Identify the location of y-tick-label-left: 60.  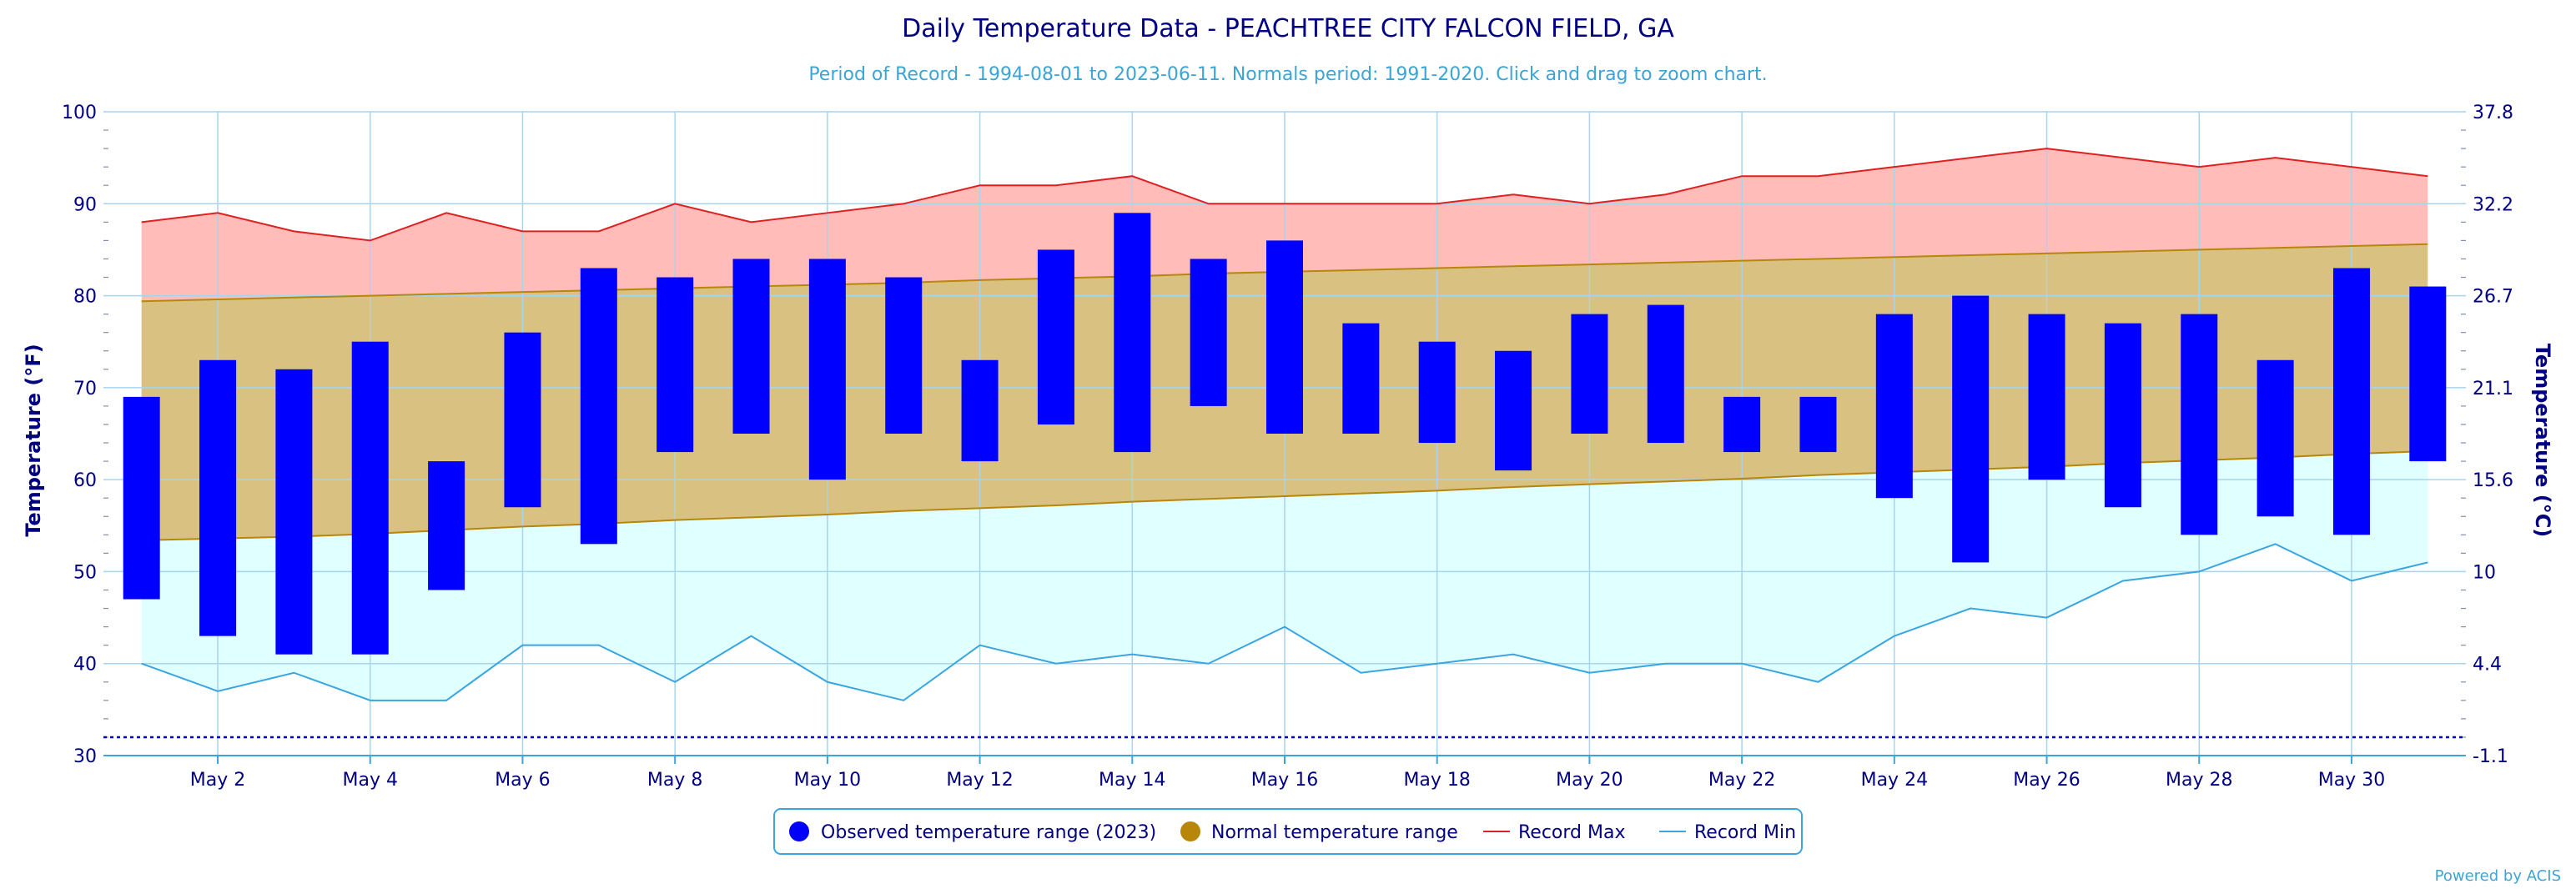
(85, 480).